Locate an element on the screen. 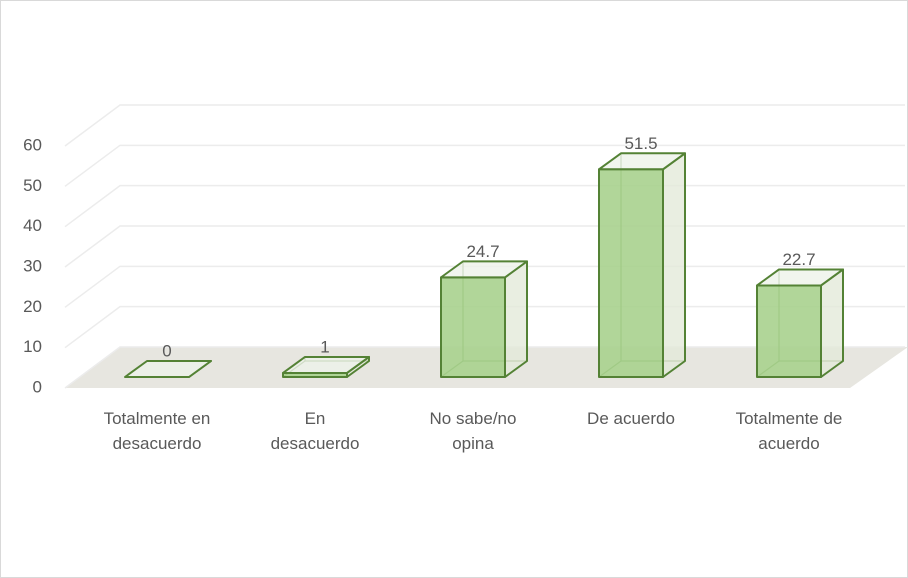  value-label: 0 is located at coordinates (166, 350).